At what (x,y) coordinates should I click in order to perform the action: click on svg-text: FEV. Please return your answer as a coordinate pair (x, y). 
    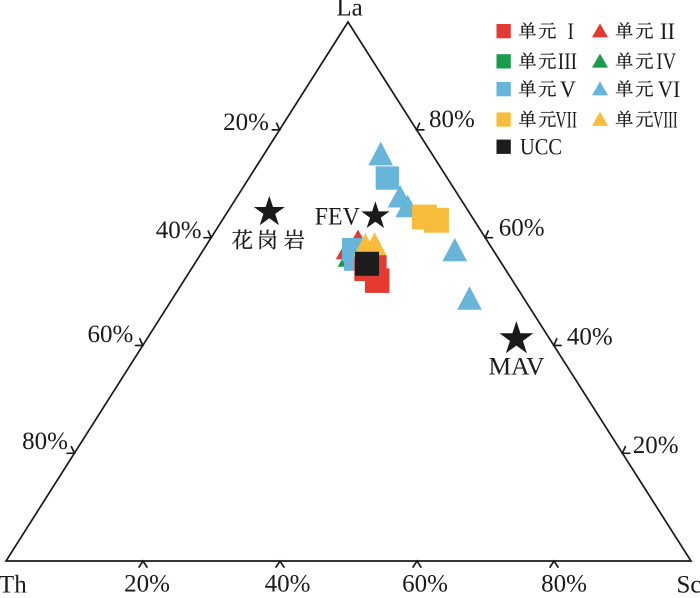
    Looking at the image, I should click on (337, 216).